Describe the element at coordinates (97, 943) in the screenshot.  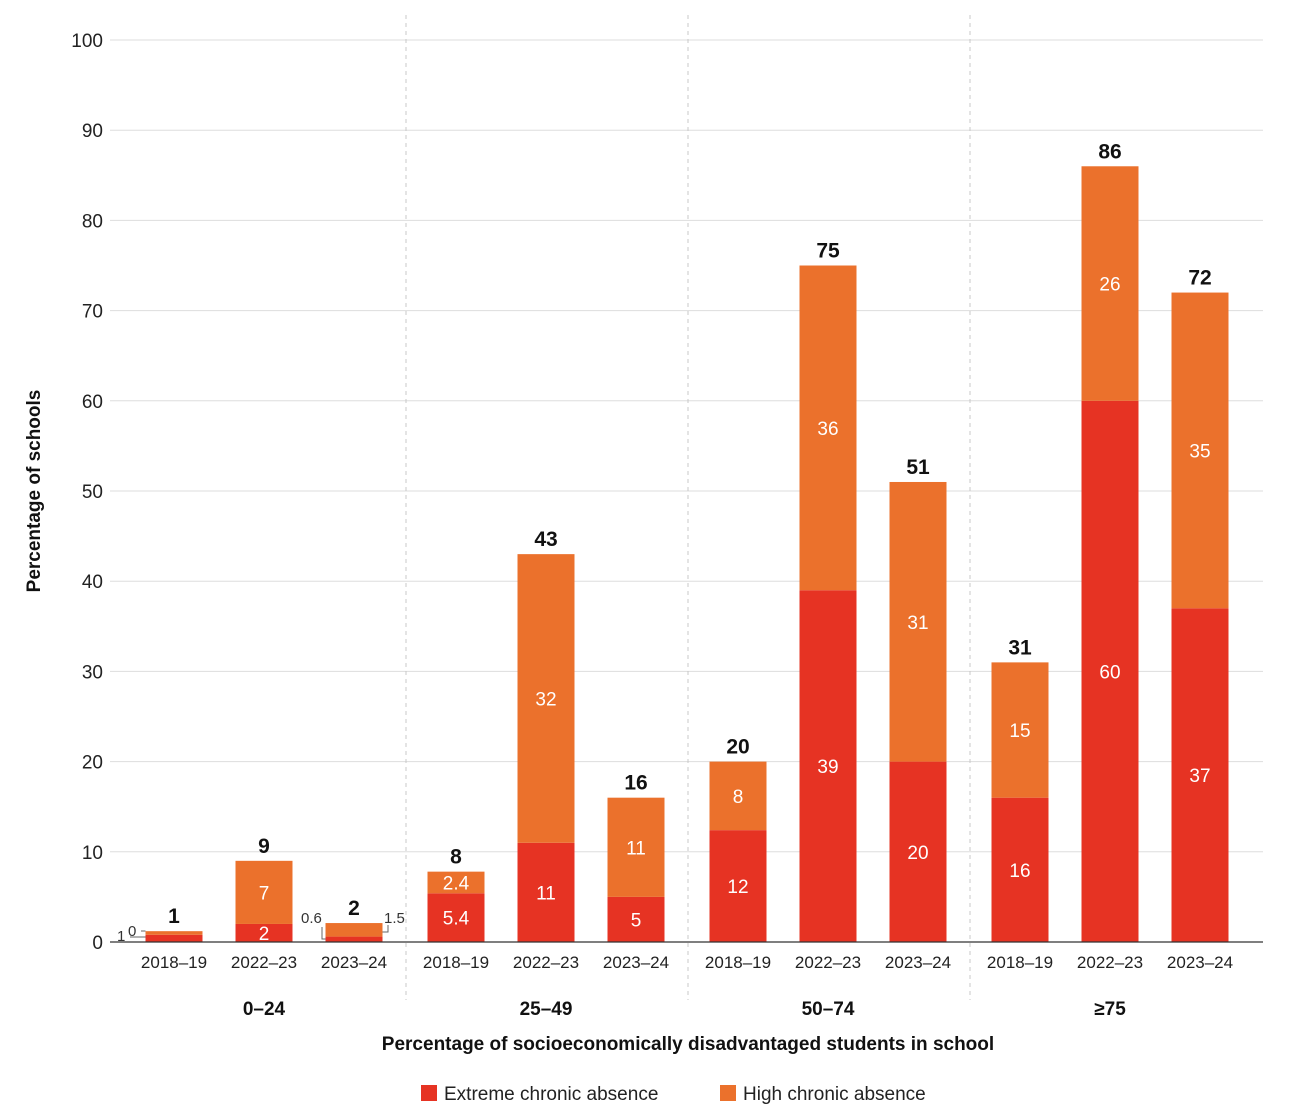
I see `y-tick-label: 0` at that location.